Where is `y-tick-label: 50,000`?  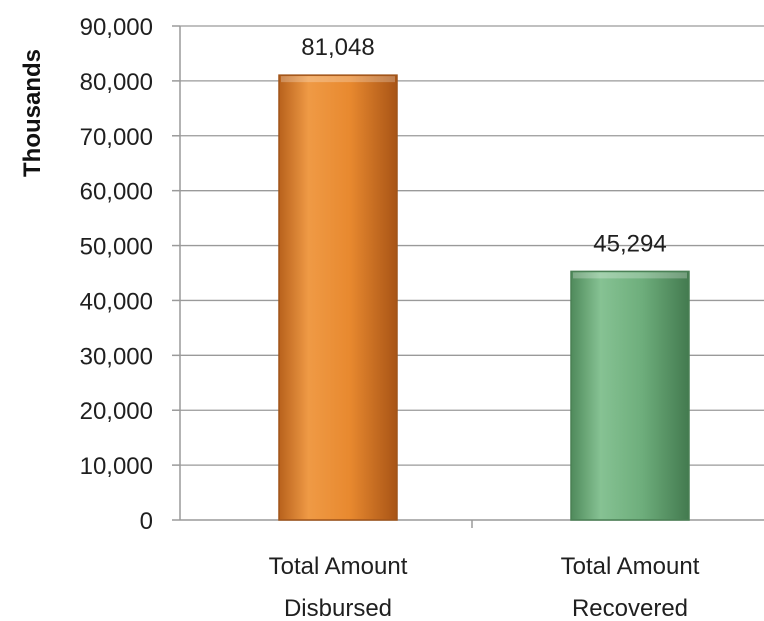
y-tick-label: 50,000 is located at coordinates (116, 247).